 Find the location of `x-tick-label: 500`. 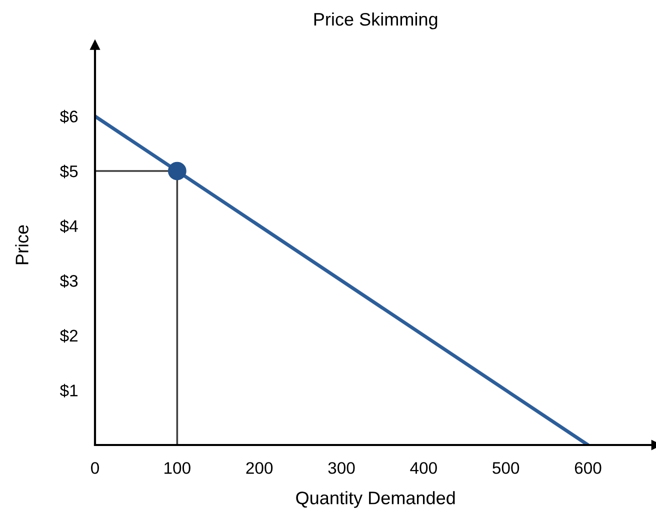

x-tick-label: 500 is located at coordinates (506, 468).